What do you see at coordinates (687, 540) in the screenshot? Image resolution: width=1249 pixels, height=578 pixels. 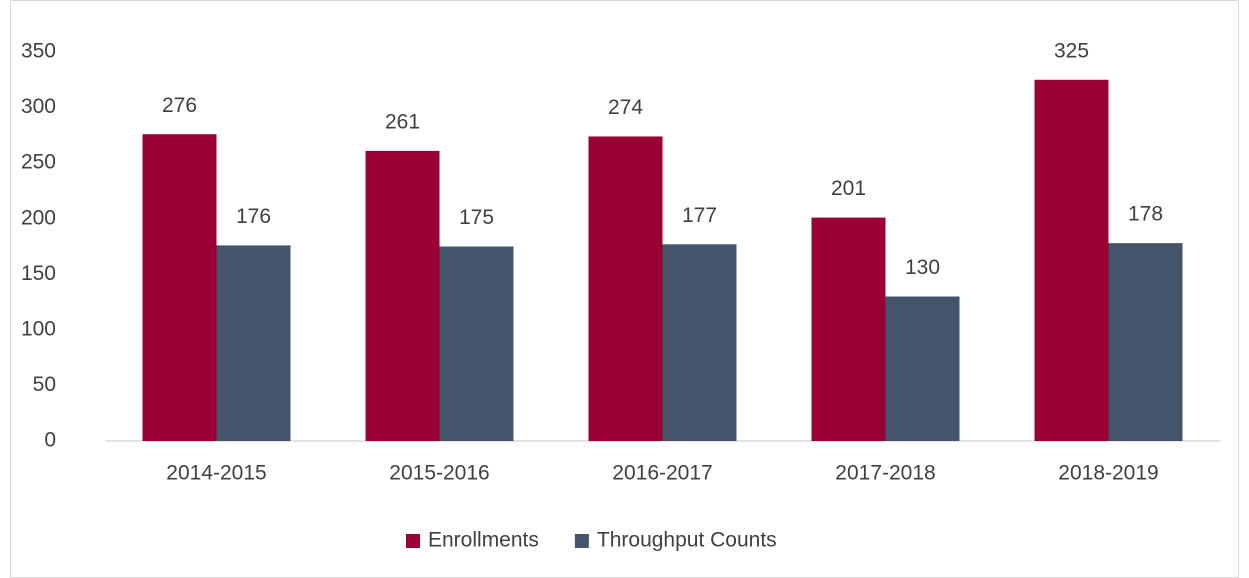 I see `legend-label: Throughput Counts` at bounding box center [687, 540].